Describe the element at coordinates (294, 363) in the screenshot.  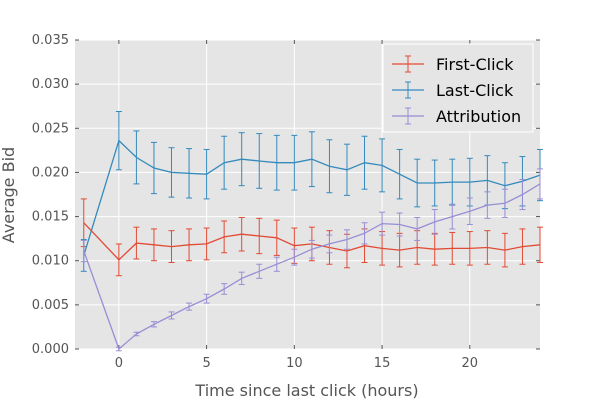
I see `x-tick-label: 10` at that location.